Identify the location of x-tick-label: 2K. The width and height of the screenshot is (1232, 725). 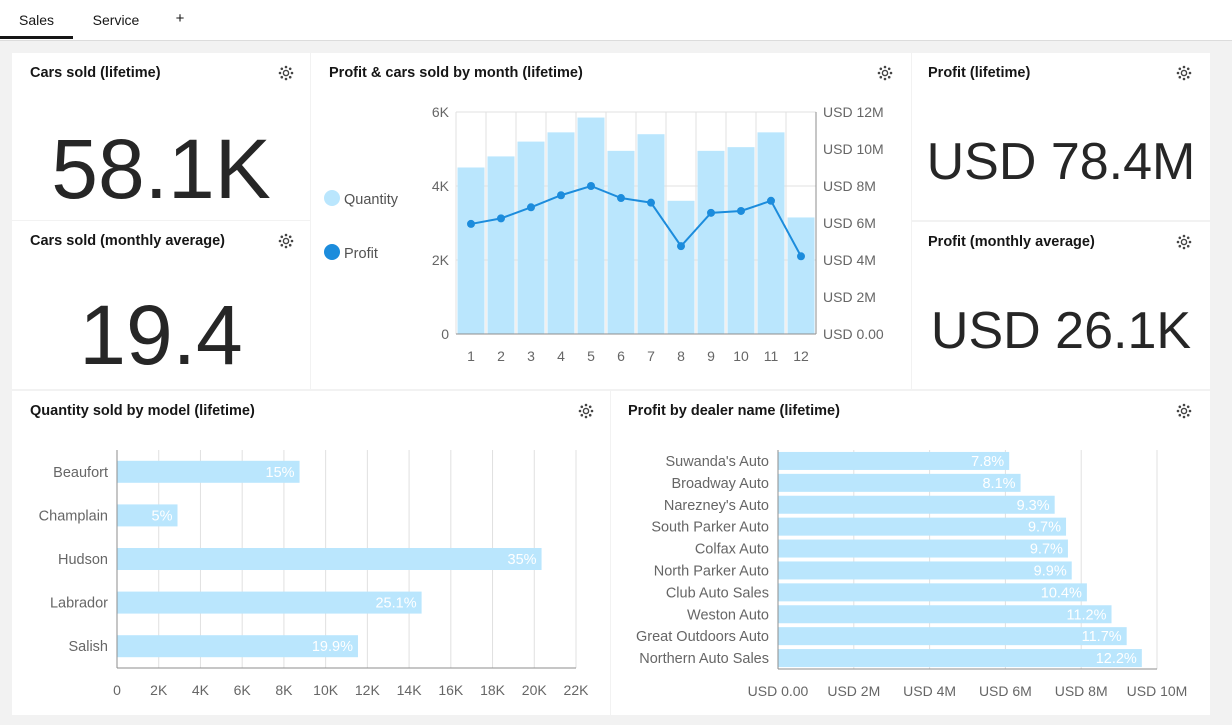
(159, 690).